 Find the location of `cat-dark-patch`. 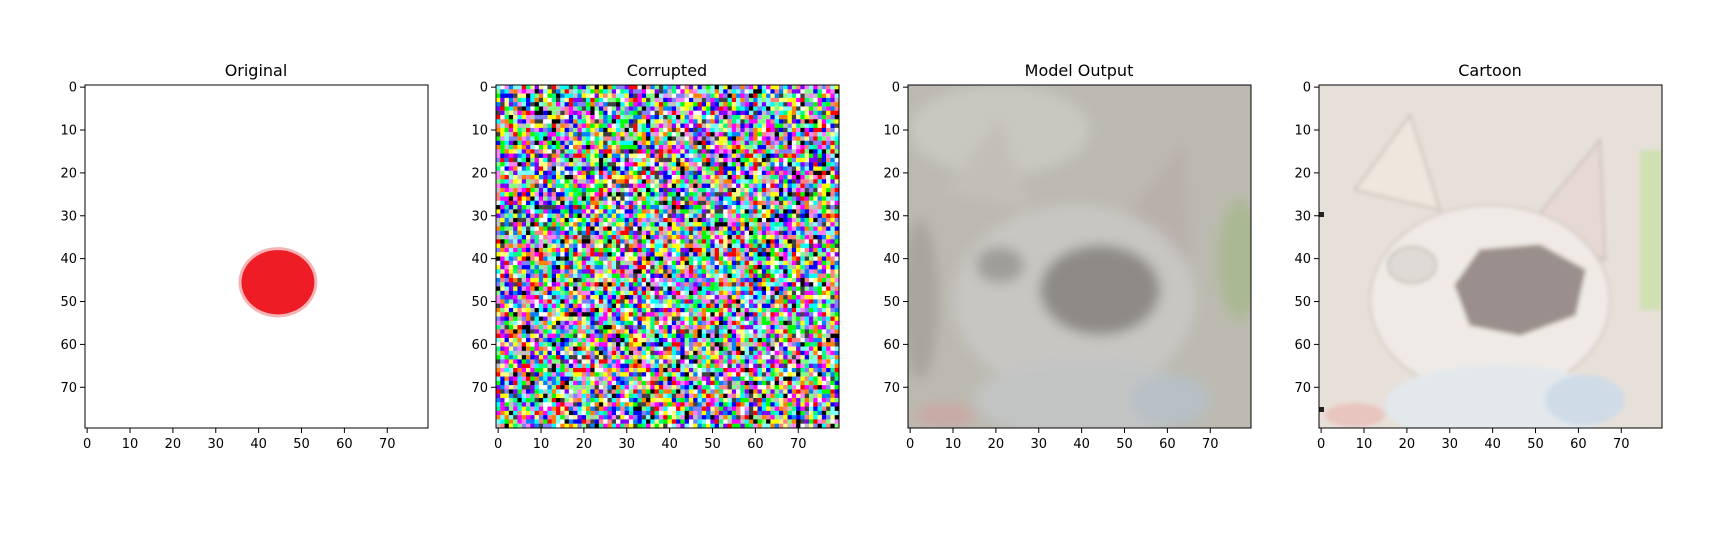

cat-dark-patch is located at coordinates (1100, 290).